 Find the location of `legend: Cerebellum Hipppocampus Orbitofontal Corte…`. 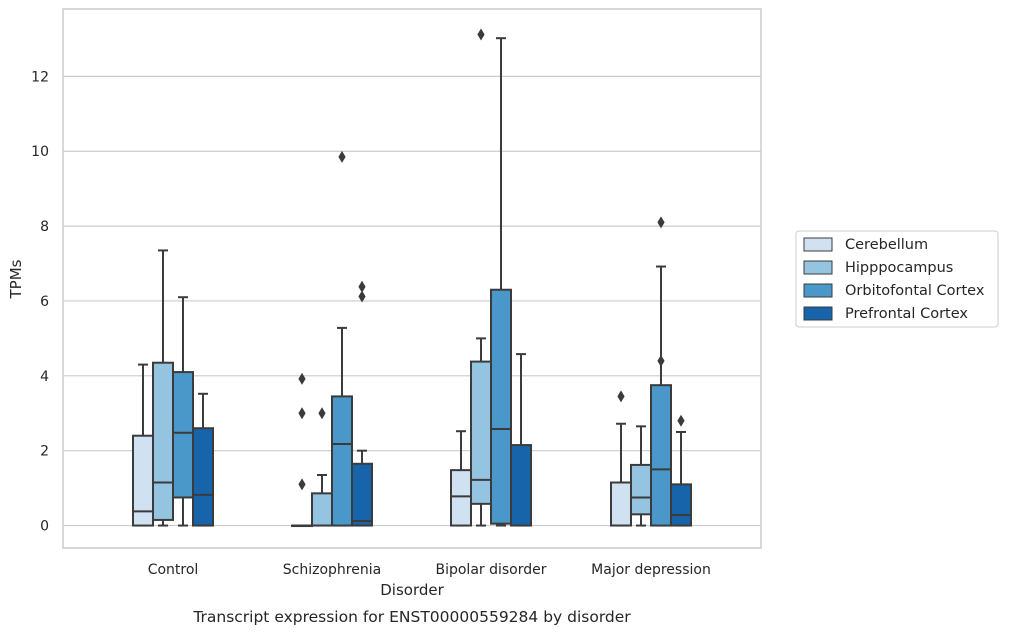

legend: Cerebellum Hipppocampus Orbitofontal Corte… is located at coordinates (897, 279).